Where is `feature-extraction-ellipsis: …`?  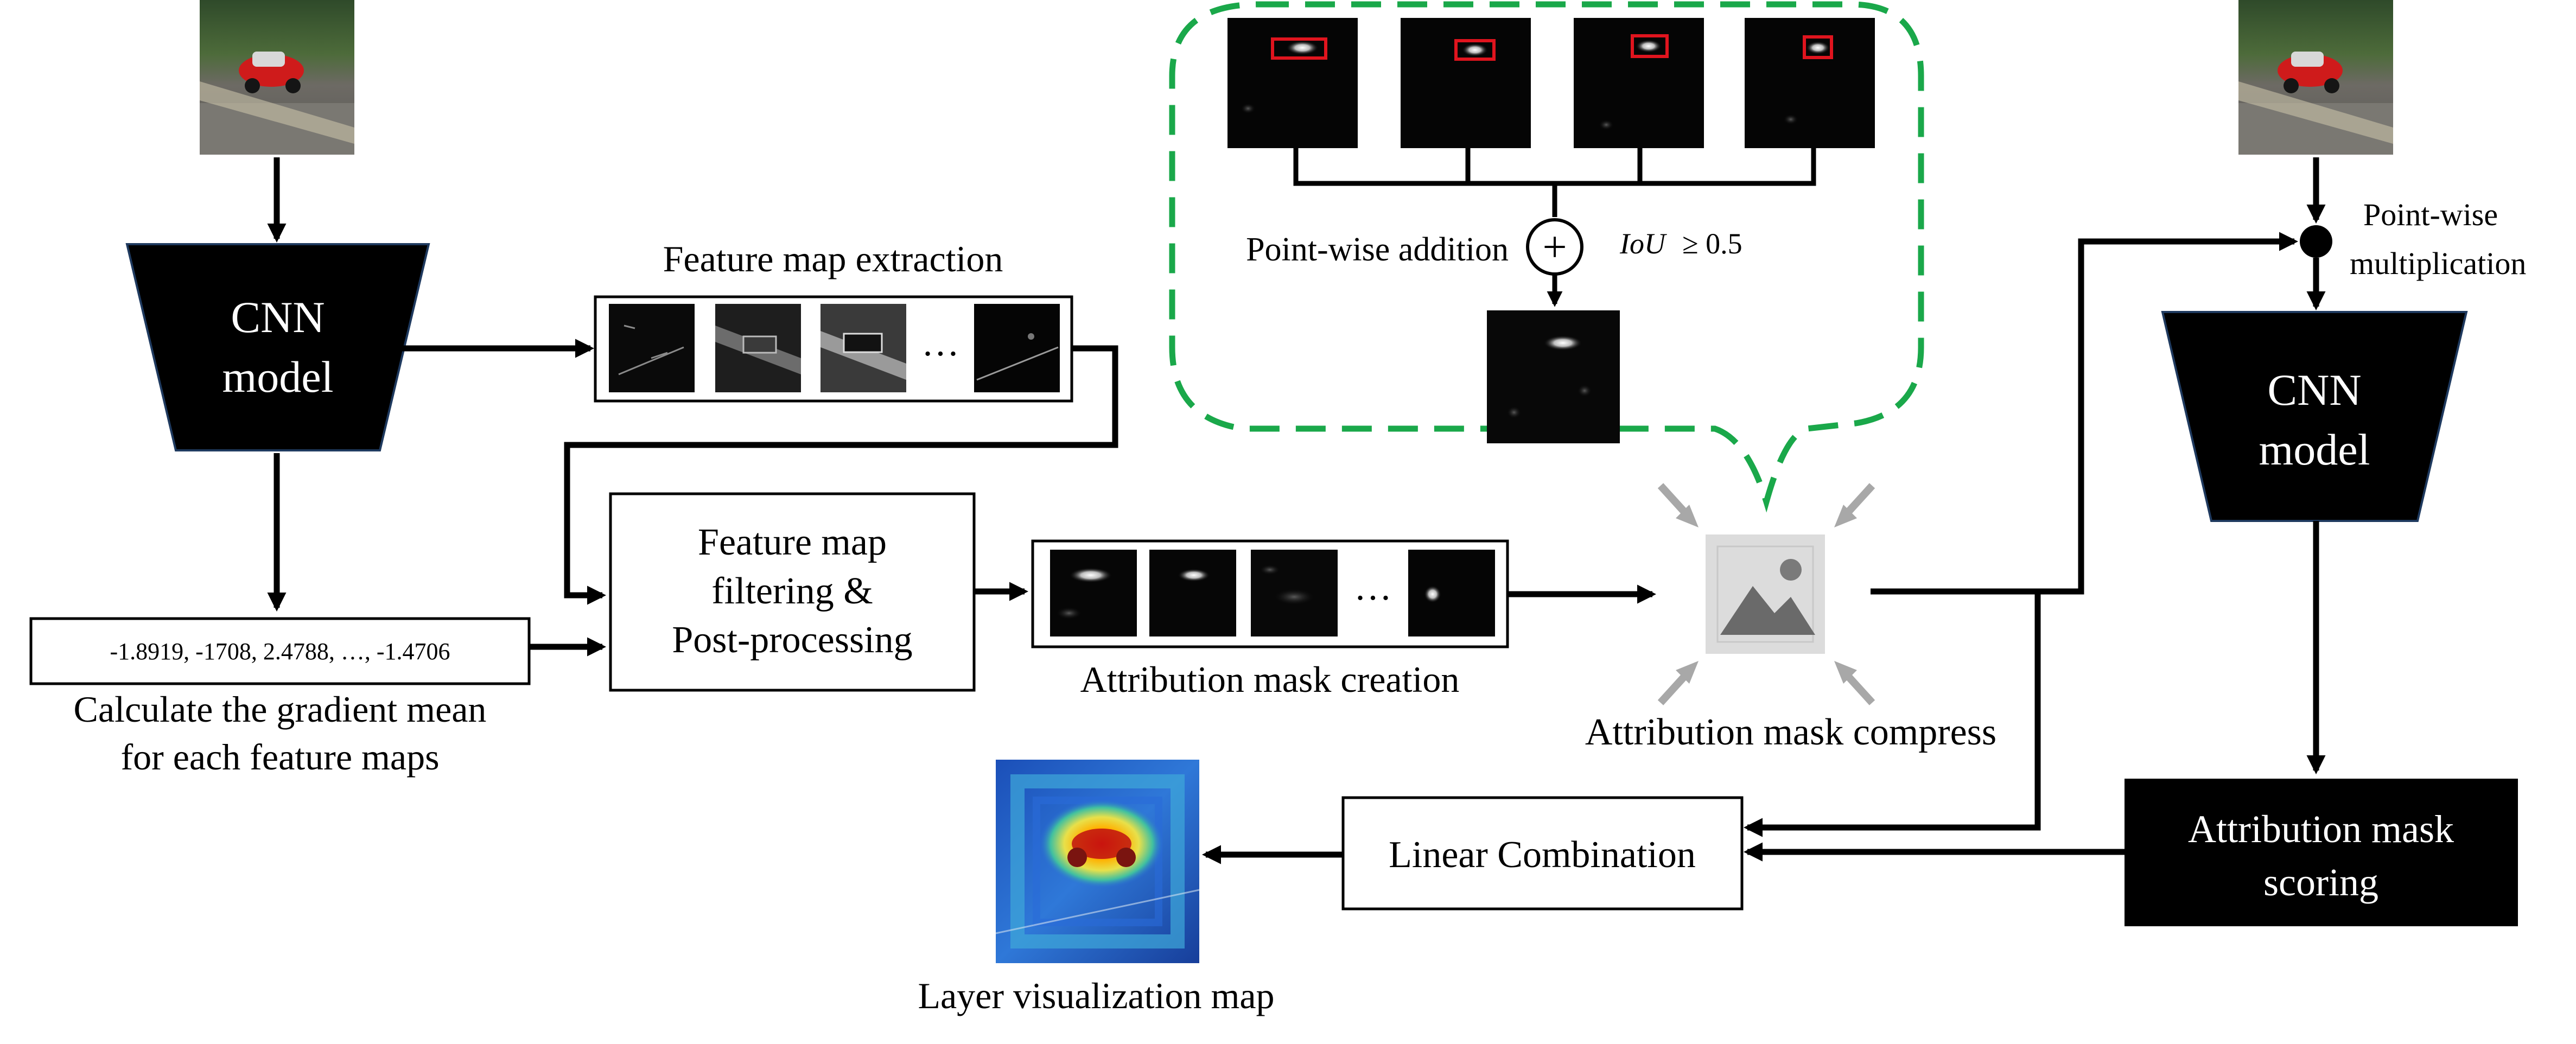
feature-extraction-ellipsis: … is located at coordinates (940, 343).